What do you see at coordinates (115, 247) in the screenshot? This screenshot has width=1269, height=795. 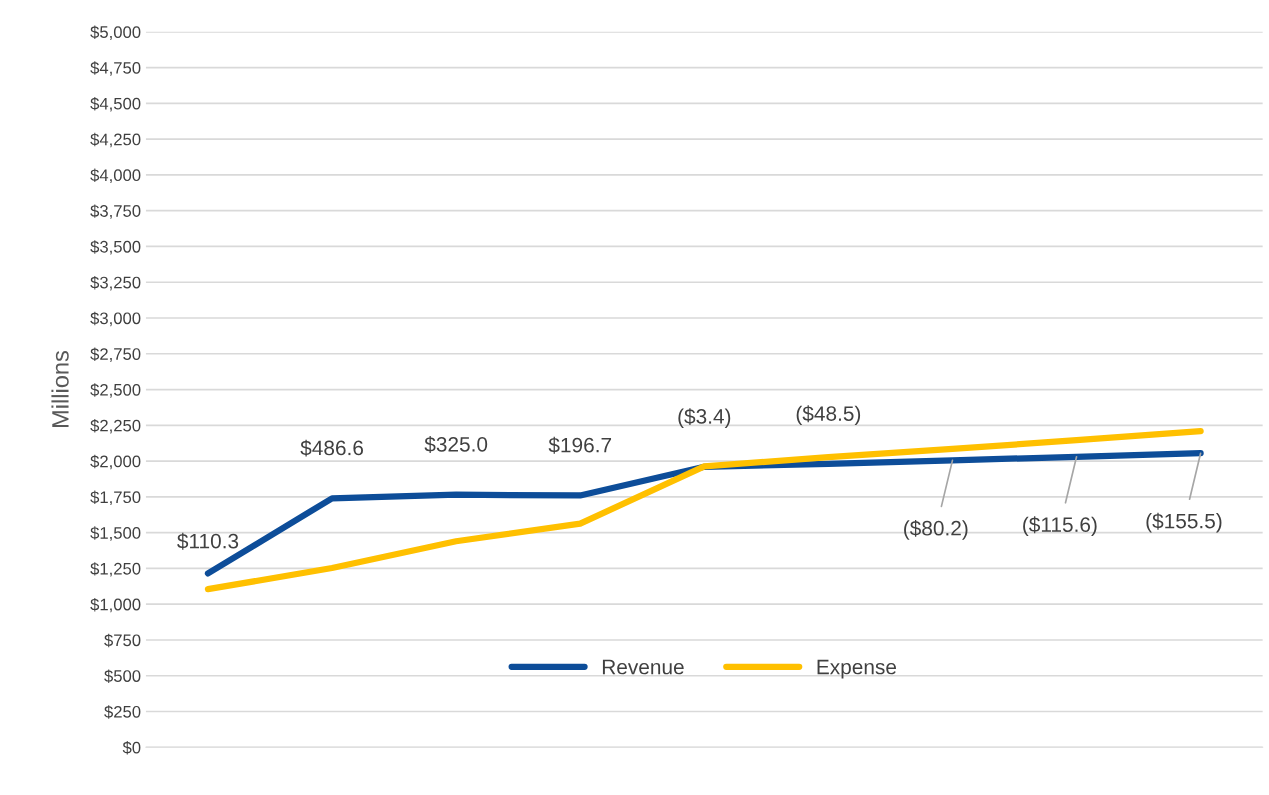 I see `y-tick-label: $3,500` at bounding box center [115, 247].